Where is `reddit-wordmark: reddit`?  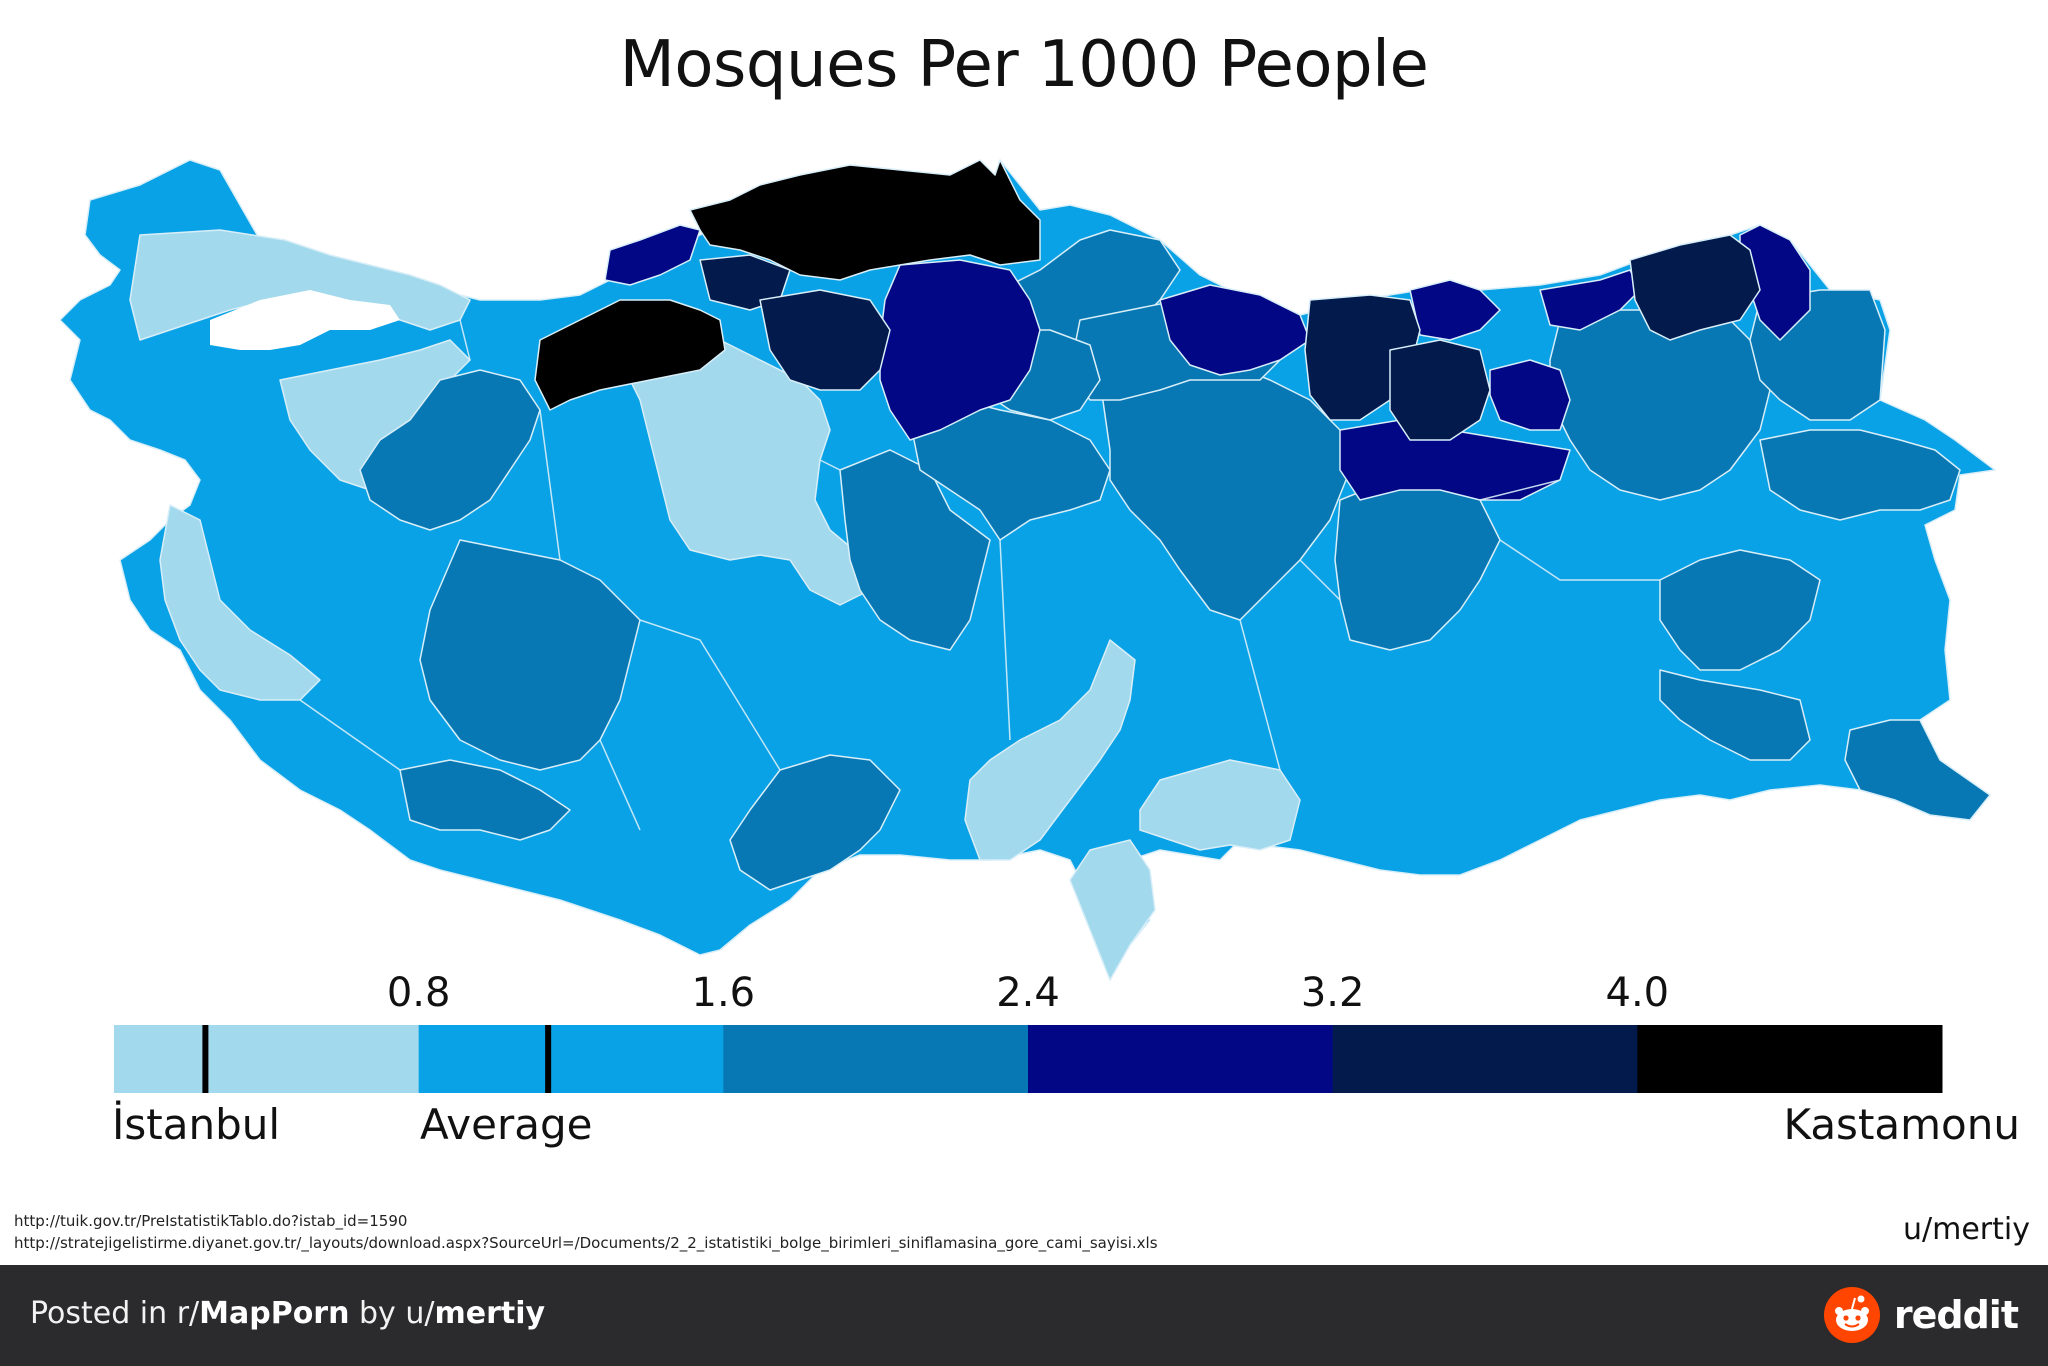 reddit-wordmark: reddit is located at coordinates (1956, 1315).